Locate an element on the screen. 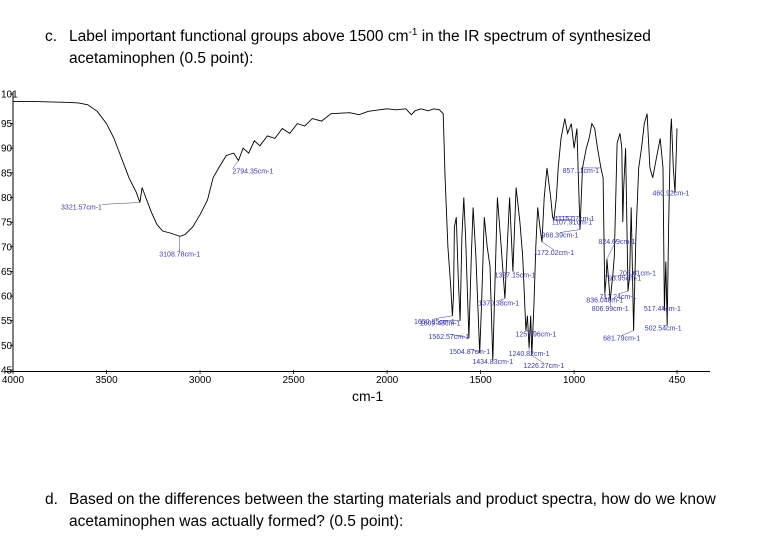 Image resolution: width=774 pixels, height=558 pixels. y-tick-label: 85 is located at coordinates (7, 173).